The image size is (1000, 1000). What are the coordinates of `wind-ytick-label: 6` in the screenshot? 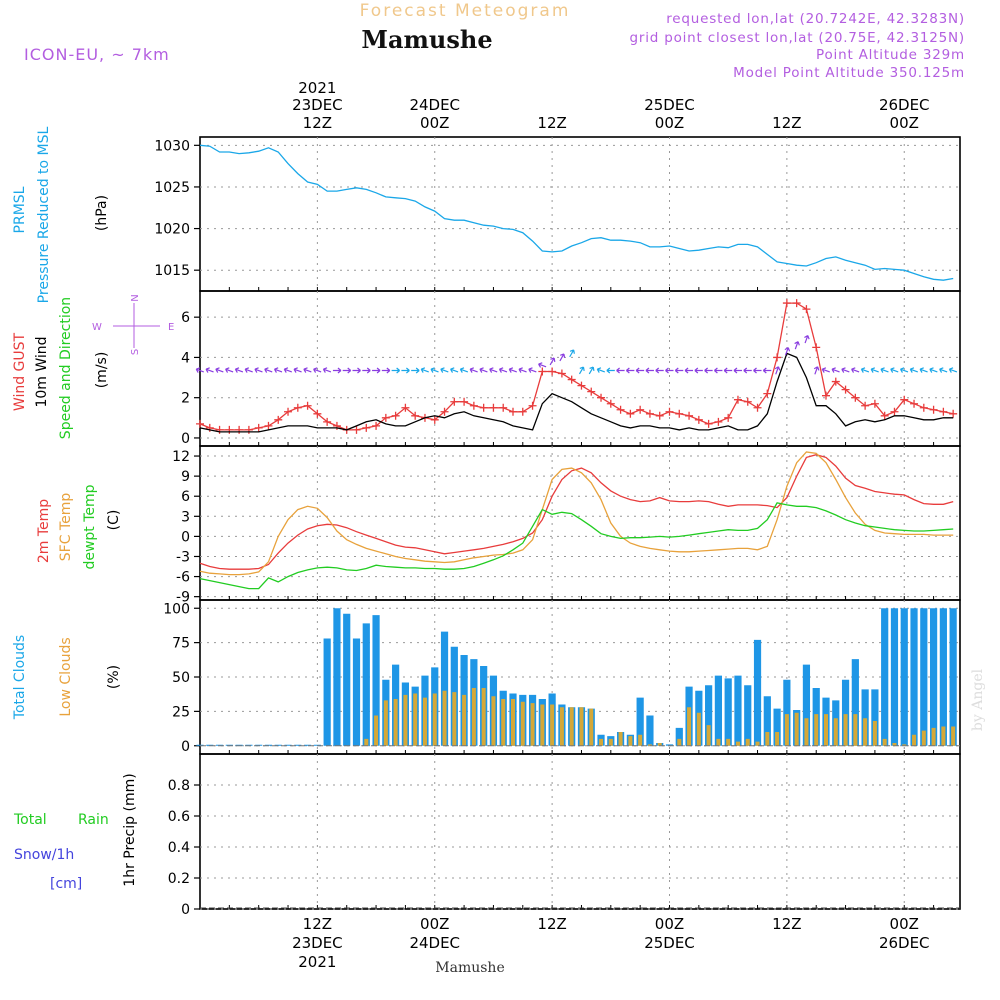 It's located at (185, 318).